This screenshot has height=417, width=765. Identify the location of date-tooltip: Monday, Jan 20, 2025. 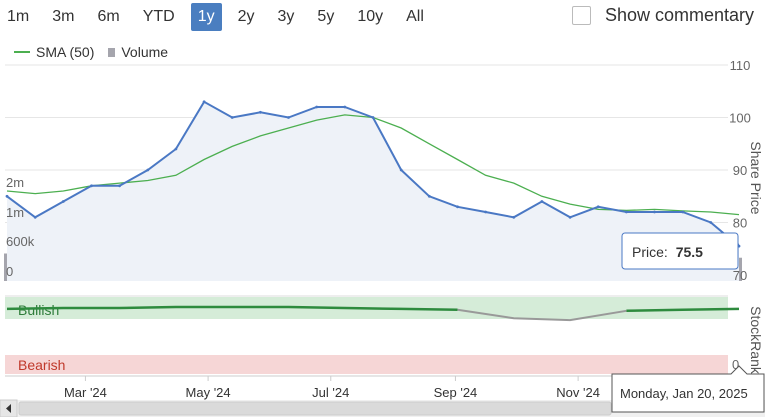
(688, 389).